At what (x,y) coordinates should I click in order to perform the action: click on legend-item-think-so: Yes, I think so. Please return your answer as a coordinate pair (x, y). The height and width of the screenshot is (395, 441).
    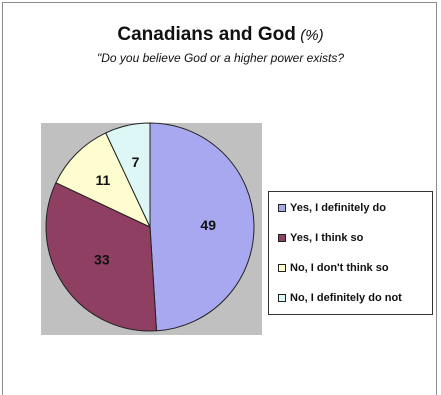
    Looking at the image, I should click on (320, 238).